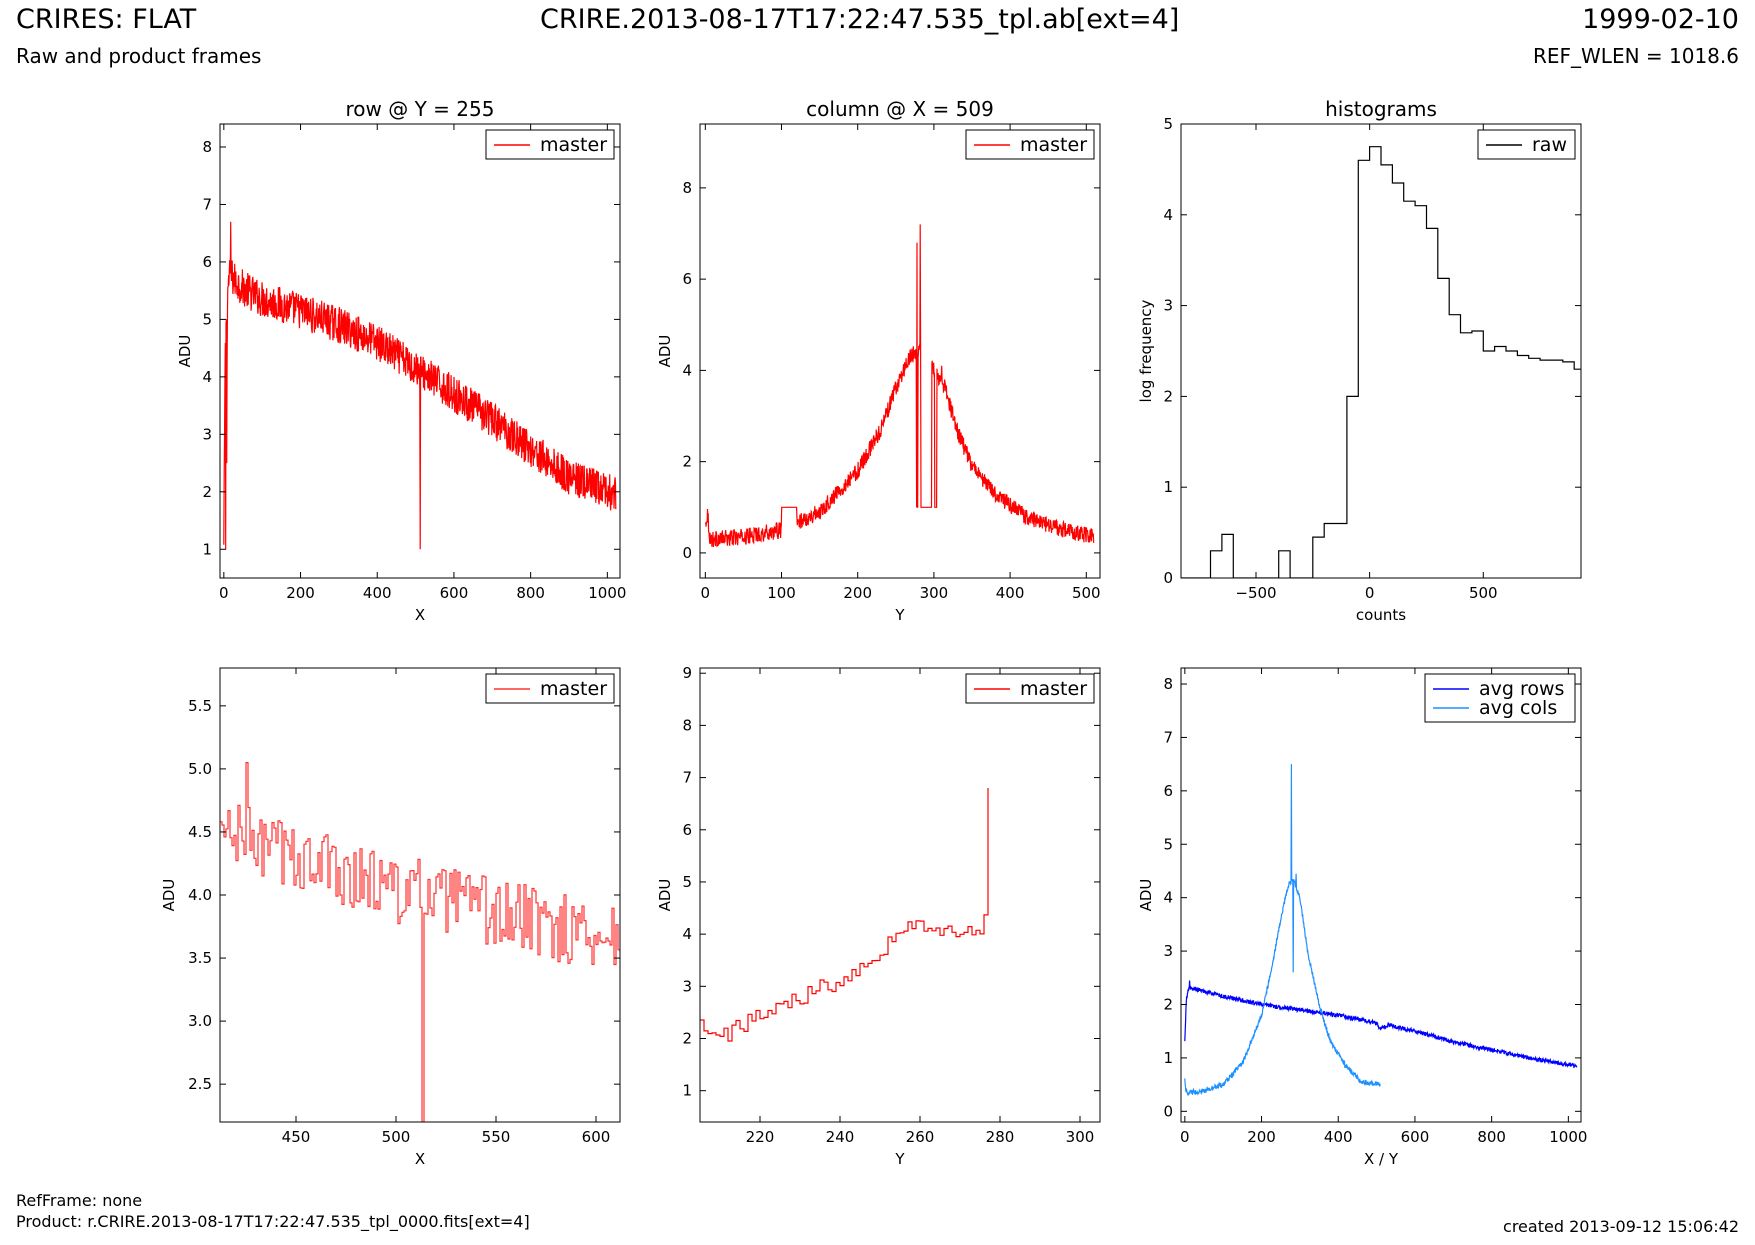  Describe the element at coordinates (1621, 1226) in the screenshot. I see `created-label: created 2013-09-12 15:06:42` at that location.